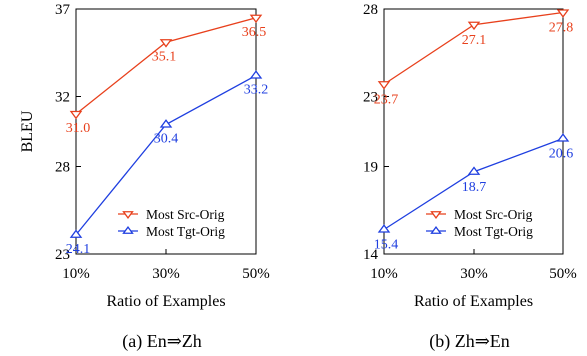  Describe the element at coordinates (27, 131) in the screenshot. I see `panel-a-y-axis-label: BLEU` at that location.